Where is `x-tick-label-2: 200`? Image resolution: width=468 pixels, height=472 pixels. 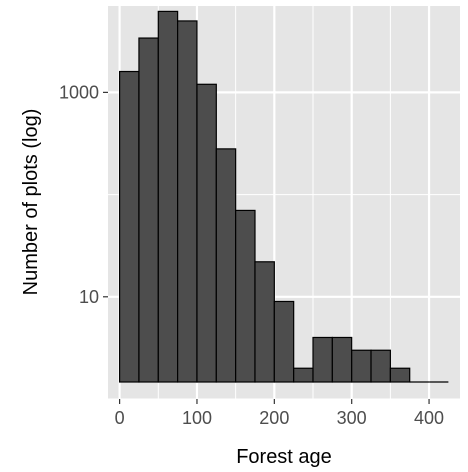 x-tick-label-2: 200 is located at coordinates (274, 418).